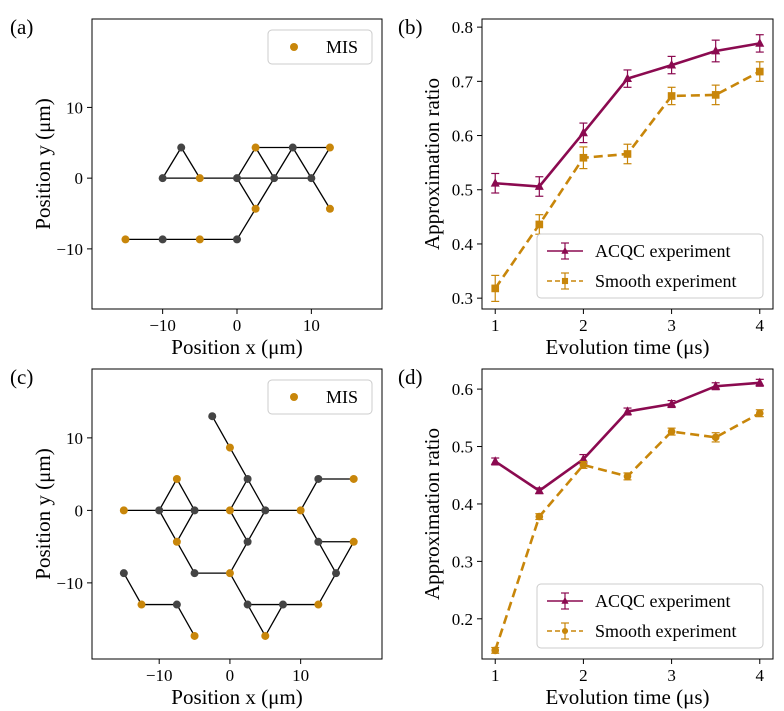 The height and width of the screenshot is (711, 784). Describe the element at coordinates (671, 325) in the screenshot. I see `x-tick-label: 3` at that location.